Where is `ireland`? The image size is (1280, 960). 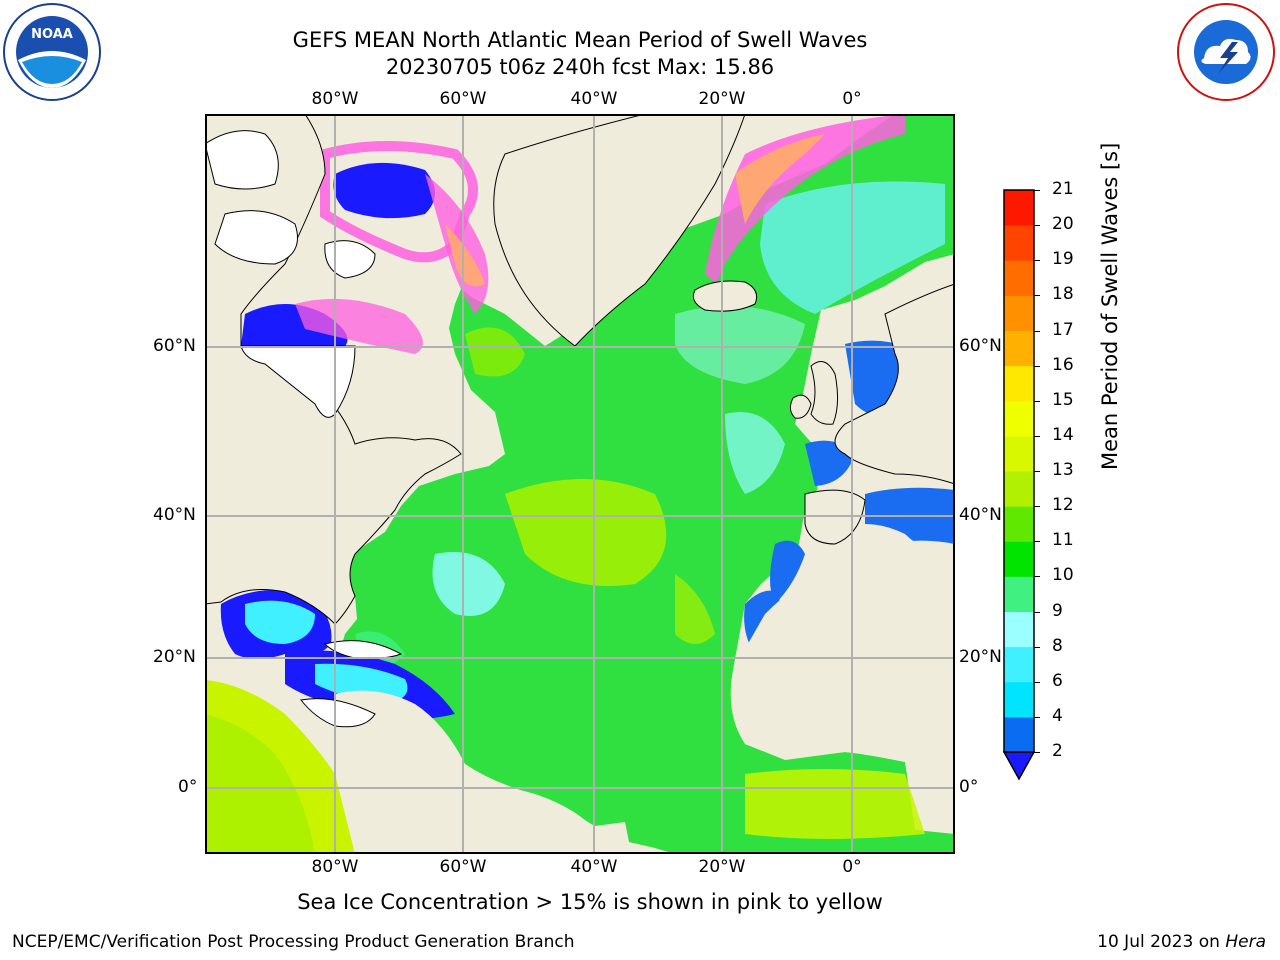 ireland is located at coordinates (800, 406).